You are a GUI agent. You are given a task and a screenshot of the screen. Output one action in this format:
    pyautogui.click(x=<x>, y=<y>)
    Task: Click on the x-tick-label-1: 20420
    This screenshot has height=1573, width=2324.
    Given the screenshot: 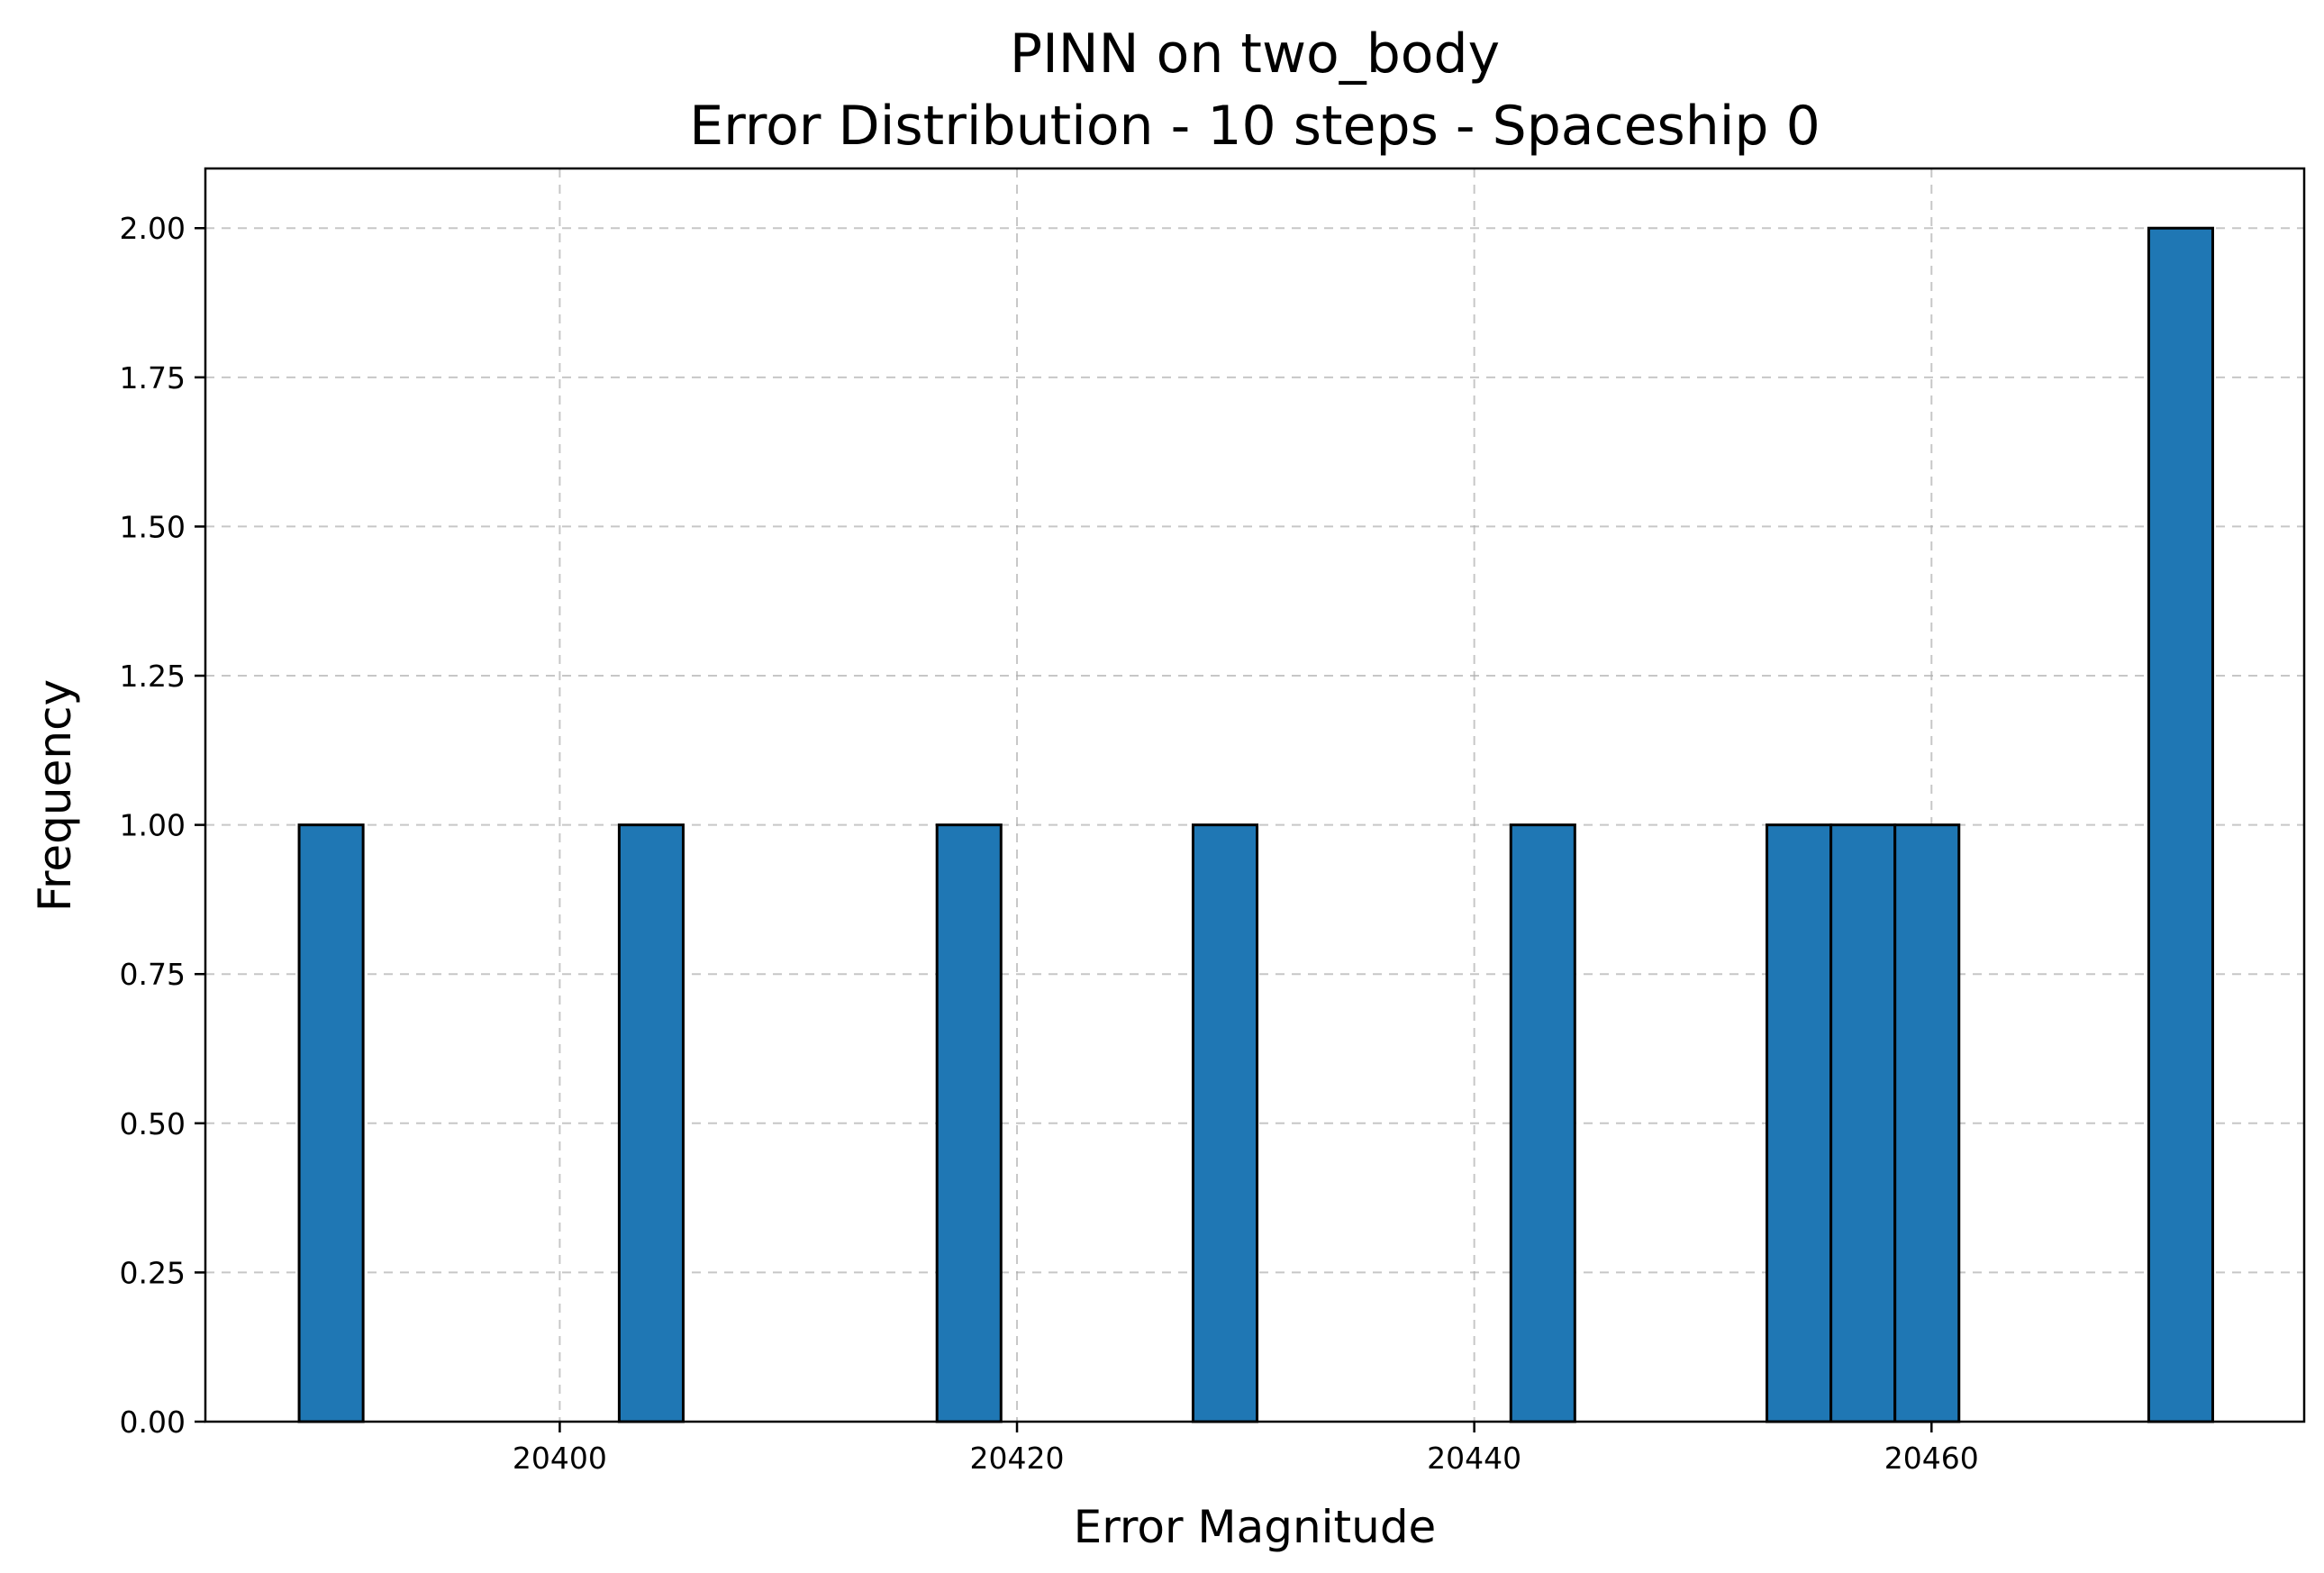 What is the action you would take?
    pyautogui.click(x=1018, y=1459)
    